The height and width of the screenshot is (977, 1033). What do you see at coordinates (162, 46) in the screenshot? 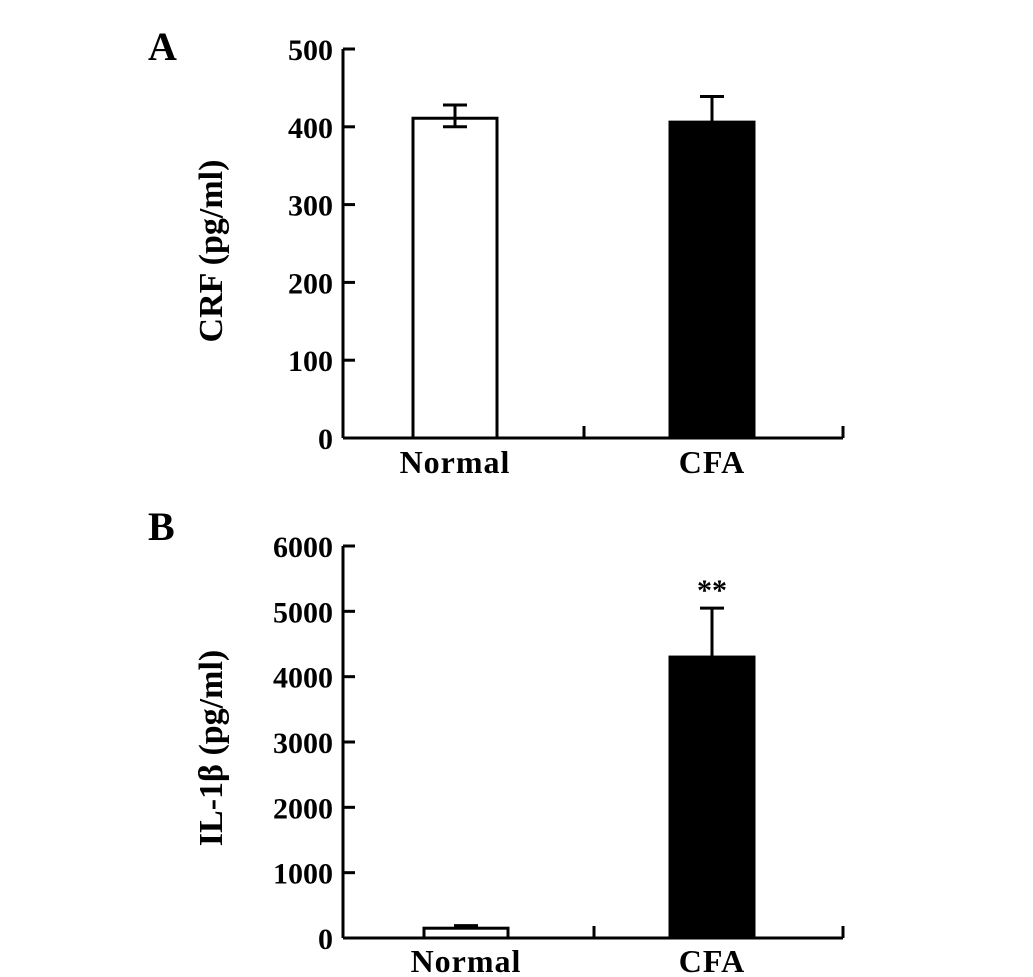
I see `panel-label-a: A` at bounding box center [162, 46].